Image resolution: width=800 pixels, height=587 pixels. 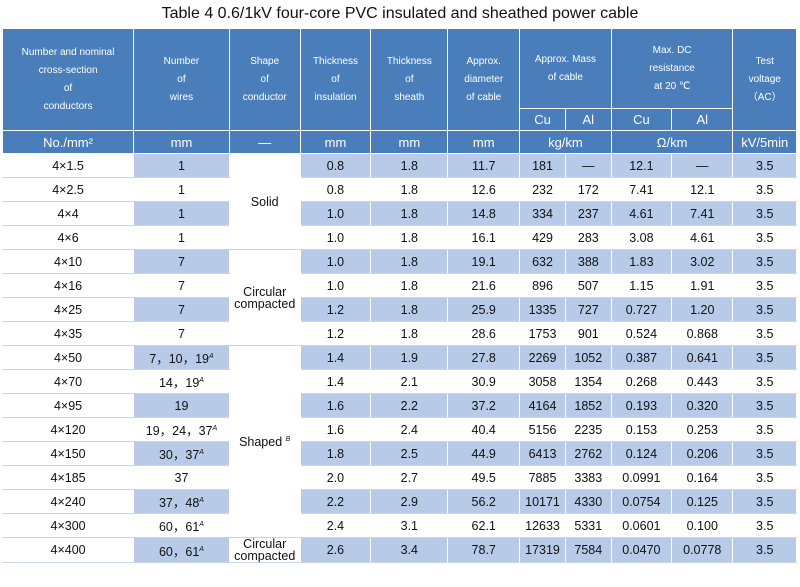 What do you see at coordinates (179, 503) in the screenshot?
I see `wires-value: 37，48` at bounding box center [179, 503].